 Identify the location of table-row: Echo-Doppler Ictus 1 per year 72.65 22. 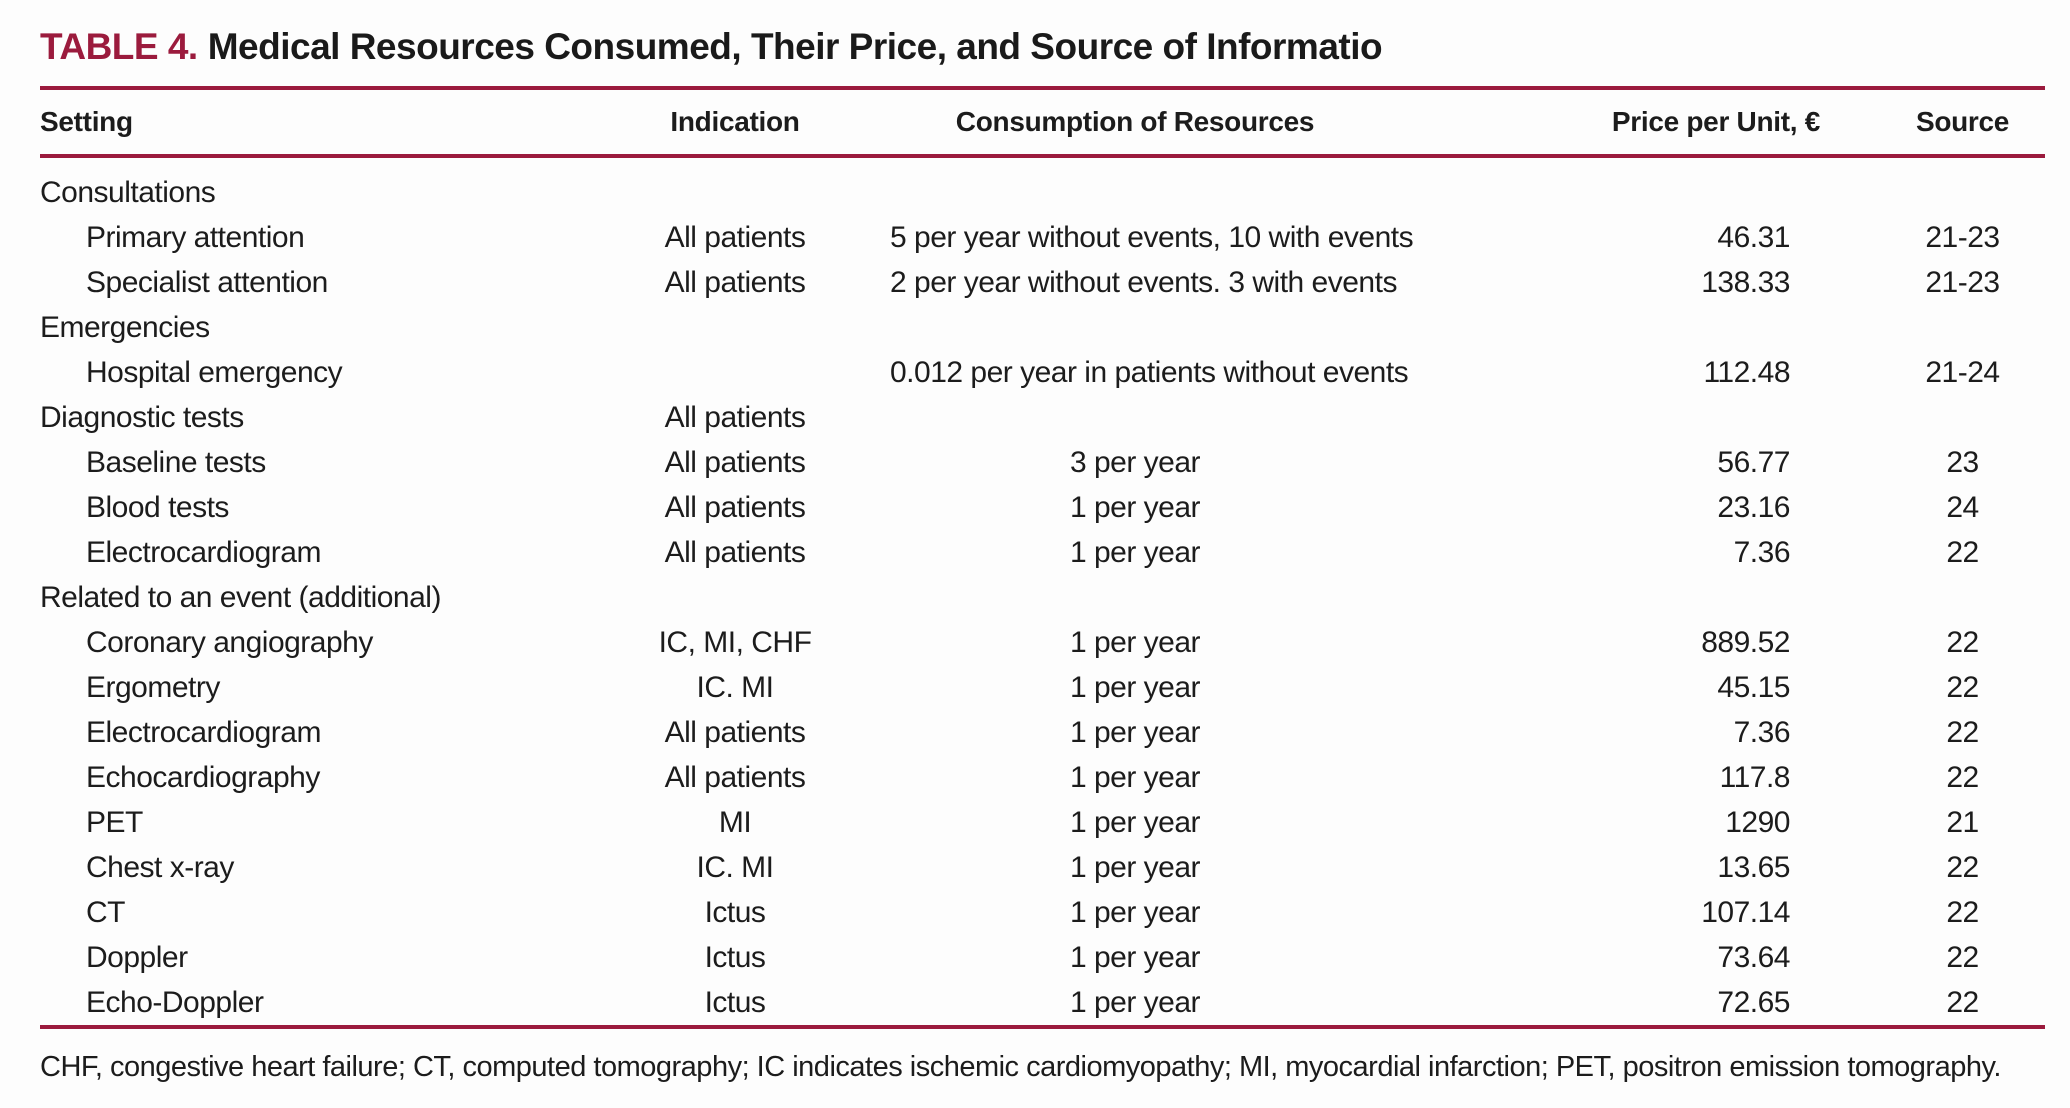
(1042, 1002).